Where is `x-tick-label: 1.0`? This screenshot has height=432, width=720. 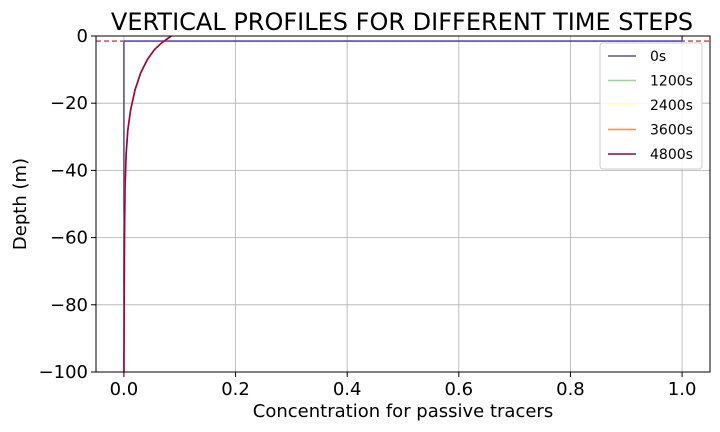 x-tick-label: 1.0 is located at coordinates (682, 389).